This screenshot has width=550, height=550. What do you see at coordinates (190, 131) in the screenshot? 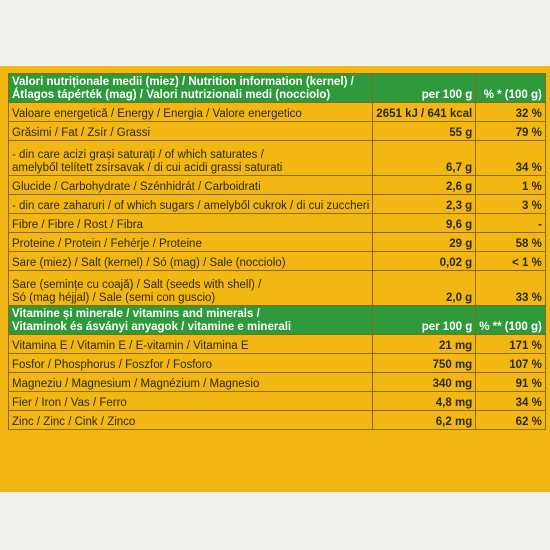
I see `row-label: Grăsimi / Fat / Zsír / Grassi` at bounding box center [190, 131].